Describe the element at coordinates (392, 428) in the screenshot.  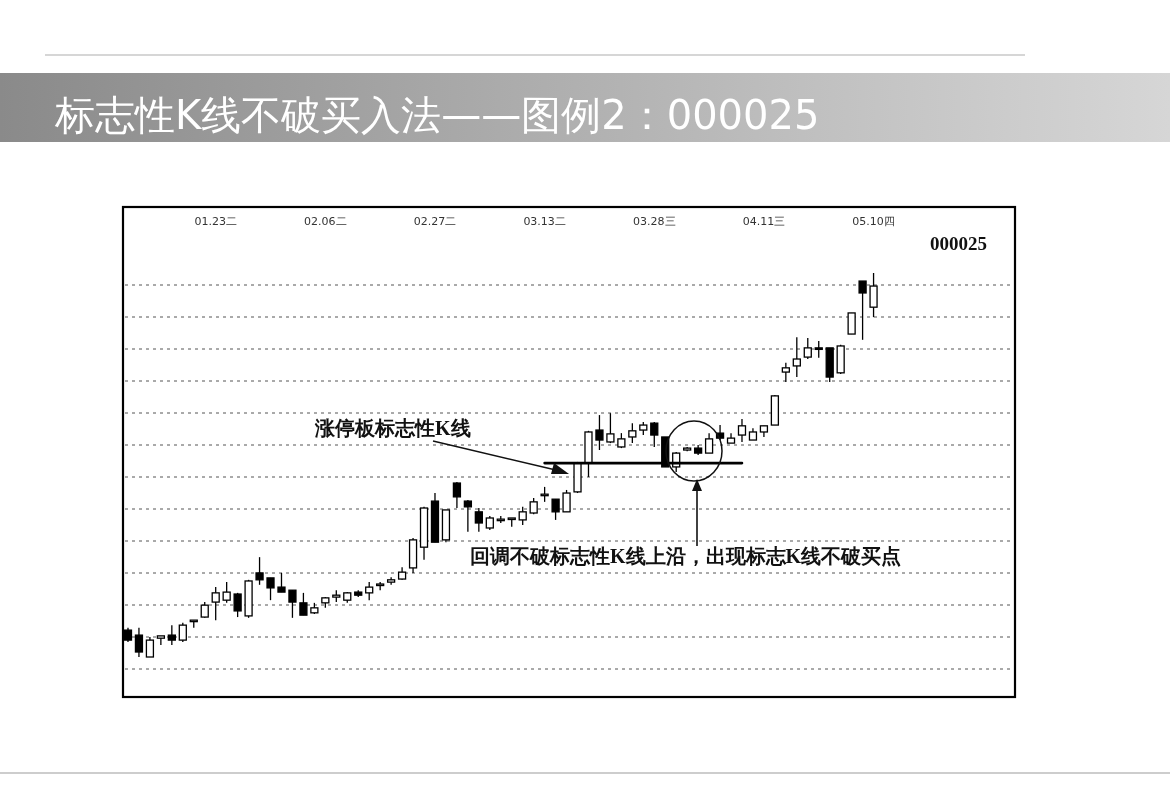
I see `annotation: 涨停板标志性K线` at that location.